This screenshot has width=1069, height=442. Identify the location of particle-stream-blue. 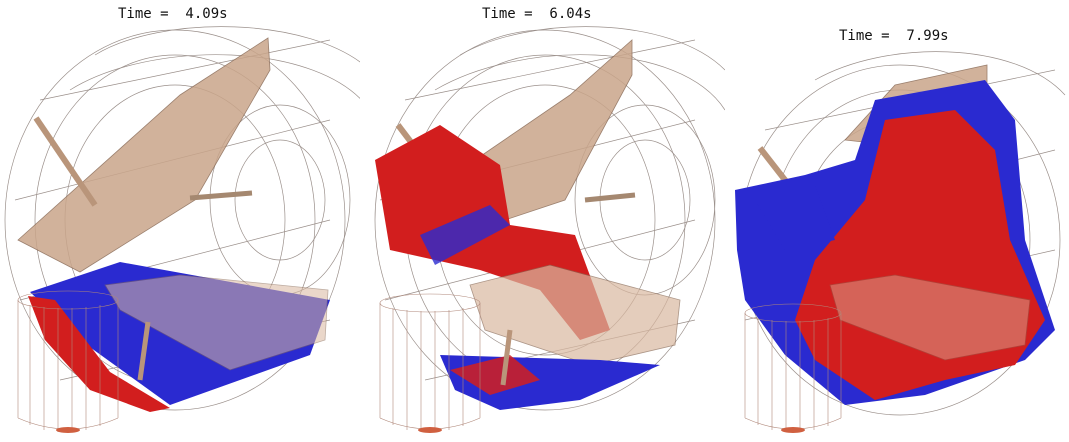
(465, 235).